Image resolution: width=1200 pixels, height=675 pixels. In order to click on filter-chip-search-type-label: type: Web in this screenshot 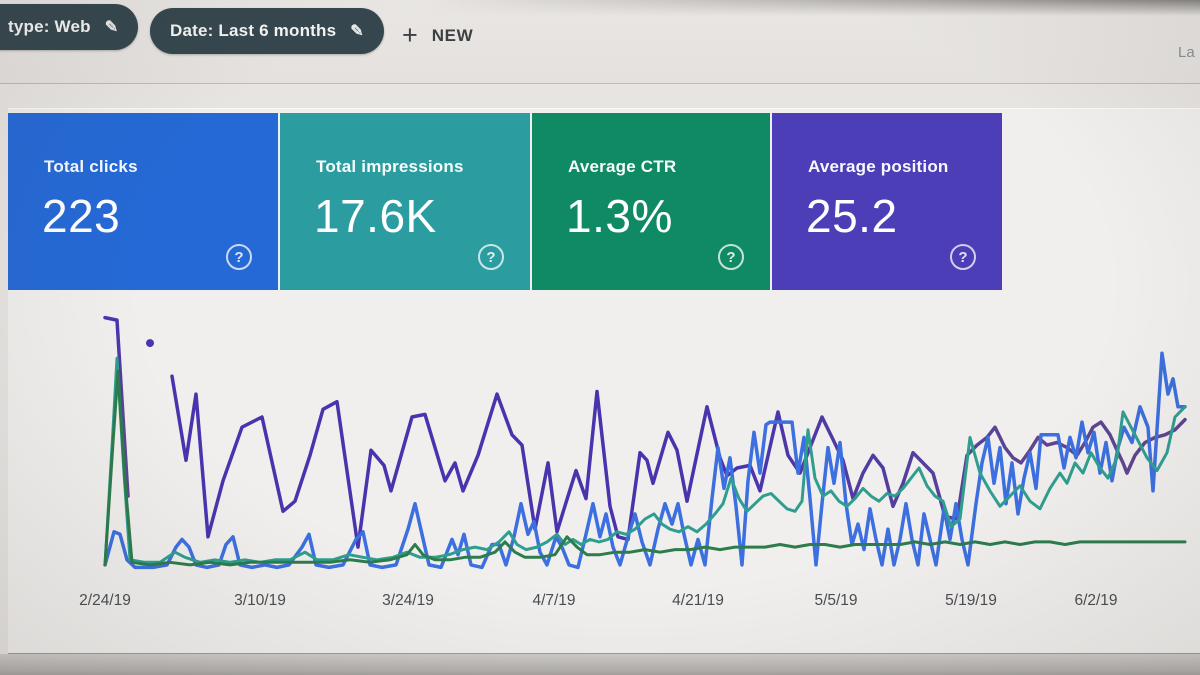, I will do `click(49, 26)`.